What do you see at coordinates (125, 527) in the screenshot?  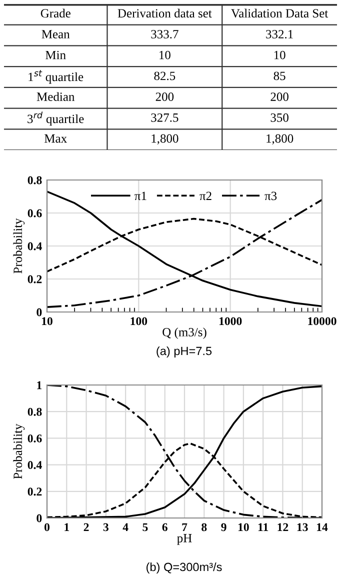 I see `x-tick-label: 4` at bounding box center [125, 527].